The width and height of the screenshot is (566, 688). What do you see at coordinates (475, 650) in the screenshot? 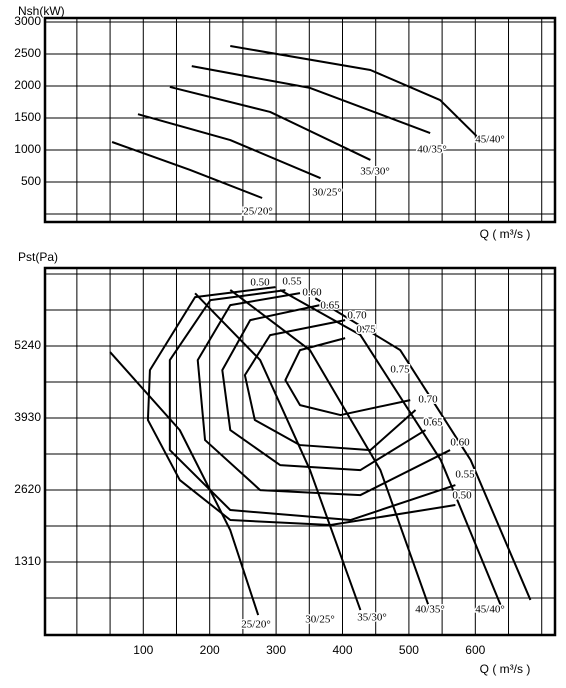
I see `x-tick-label: 600` at bounding box center [475, 650].